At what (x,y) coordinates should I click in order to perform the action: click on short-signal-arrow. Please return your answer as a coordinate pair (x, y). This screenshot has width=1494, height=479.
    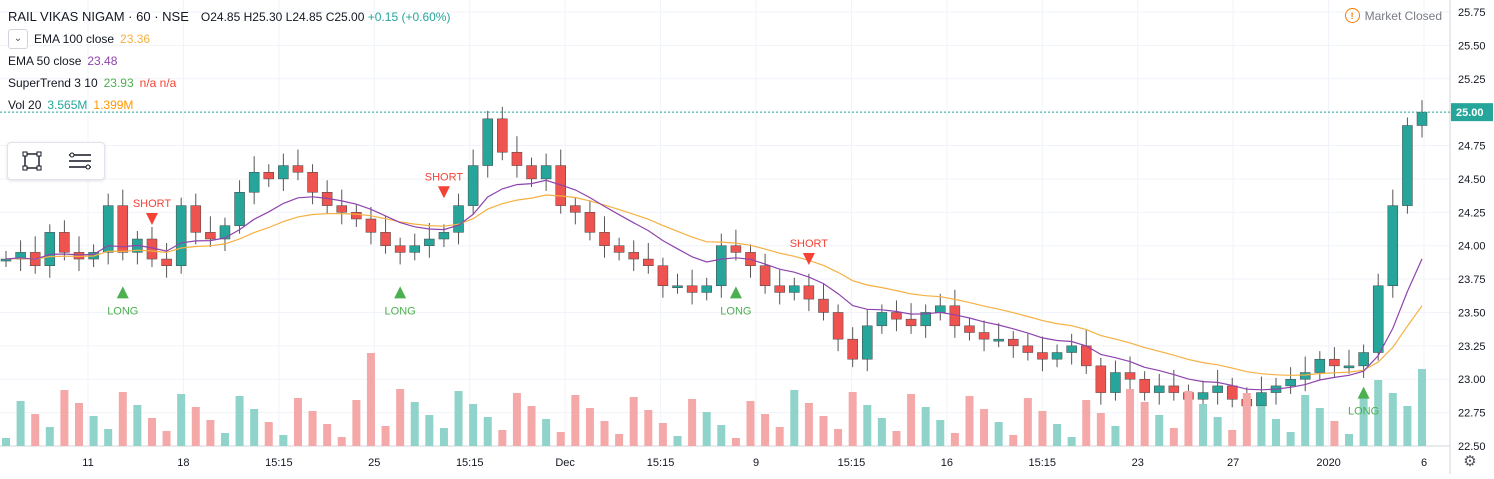
    Looking at the image, I should click on (443, 192).